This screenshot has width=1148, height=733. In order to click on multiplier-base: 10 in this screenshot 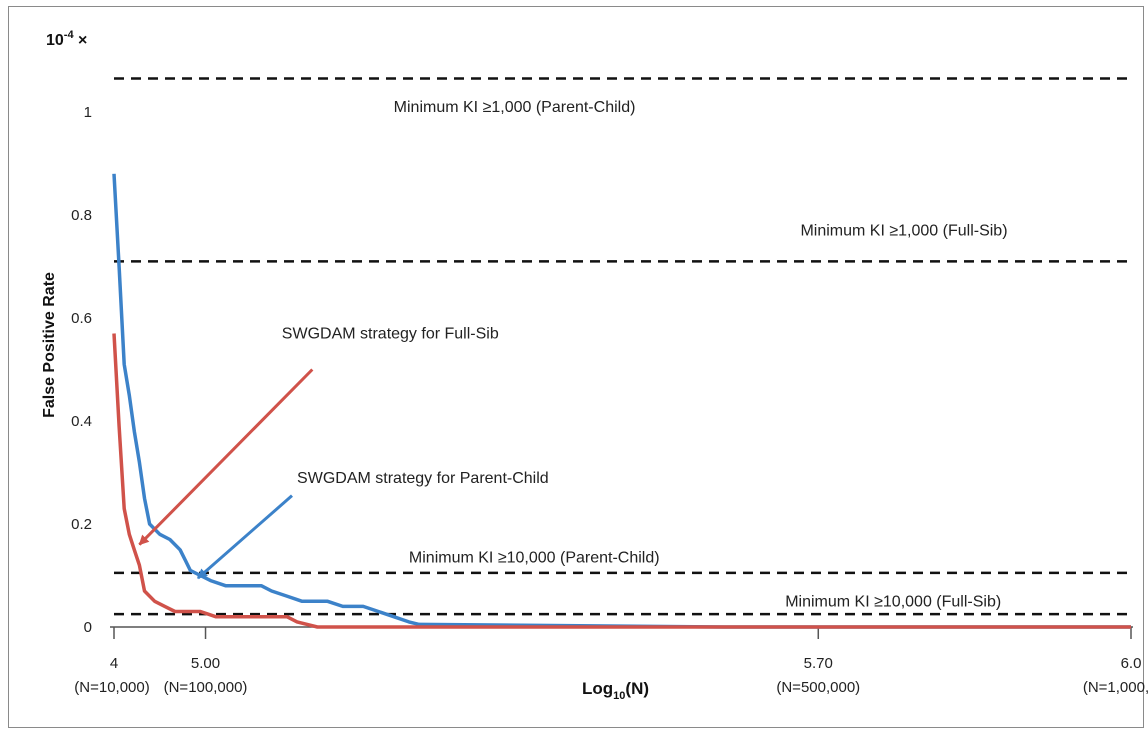, I will do `click(55, 40)`.